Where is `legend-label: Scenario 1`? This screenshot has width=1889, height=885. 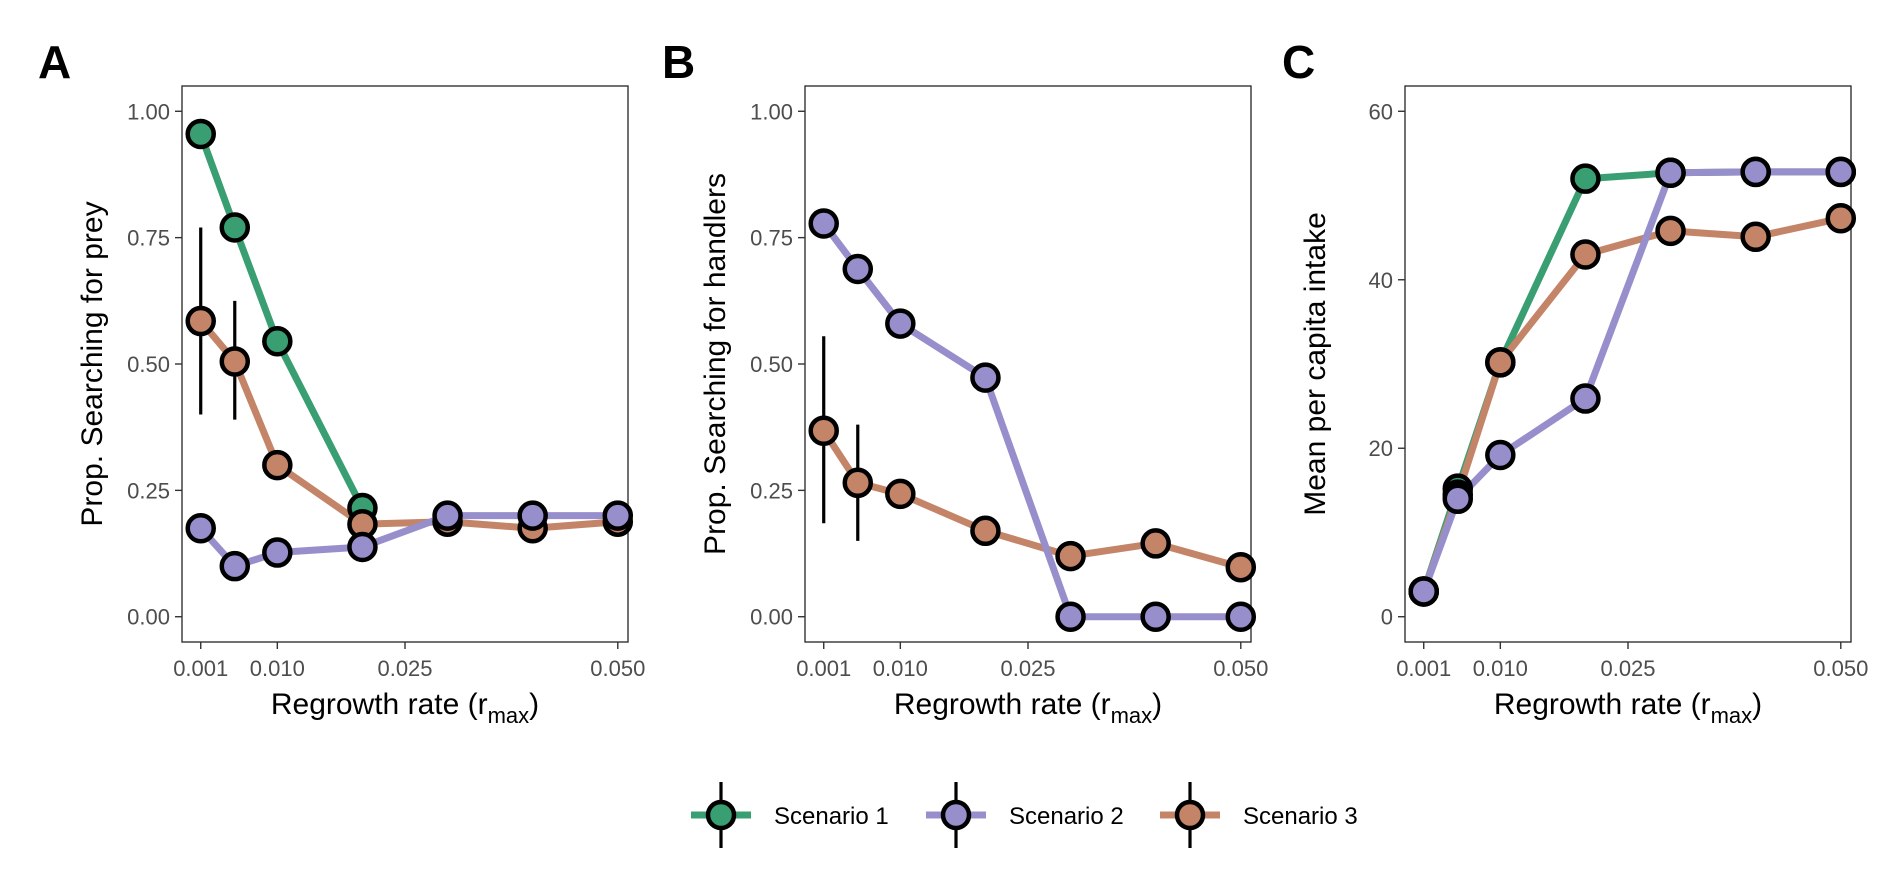
legend-label: Scenario 1 is located at coordinates (831, 816).